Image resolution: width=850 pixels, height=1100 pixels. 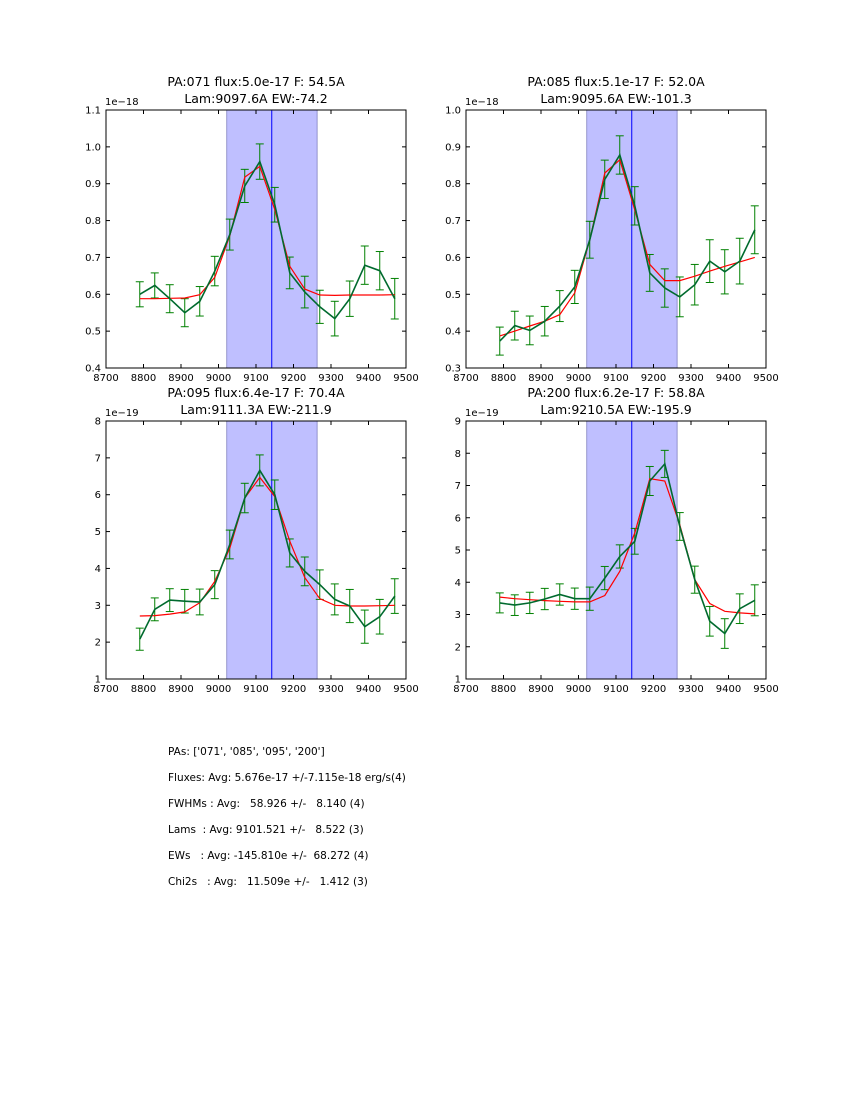 I want to click on y-tick-label: 1.1, so click(x=93, y=111).